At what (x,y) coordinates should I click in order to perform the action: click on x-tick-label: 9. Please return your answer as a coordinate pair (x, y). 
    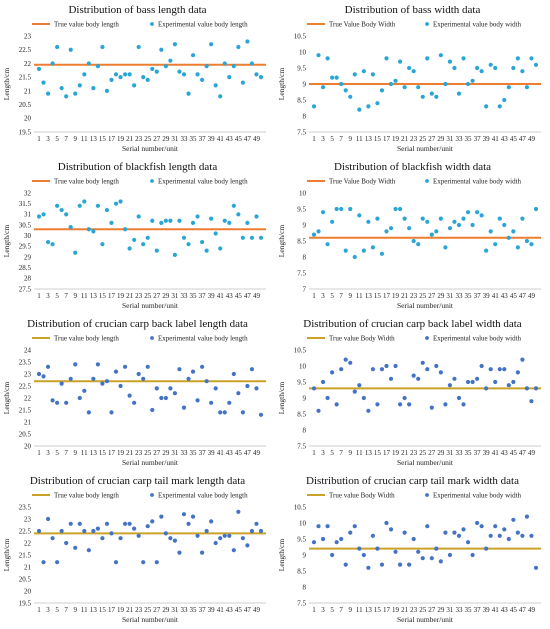
    Looking at the image, I should click on (75, 453).